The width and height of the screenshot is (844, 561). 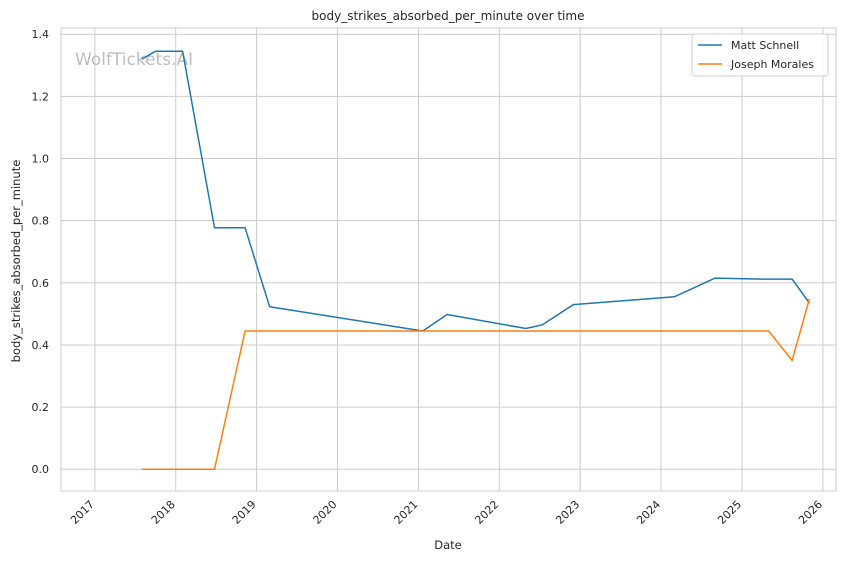 I want to click on watermark-text: WolfTickets.AI, so click(x=134, y=60).